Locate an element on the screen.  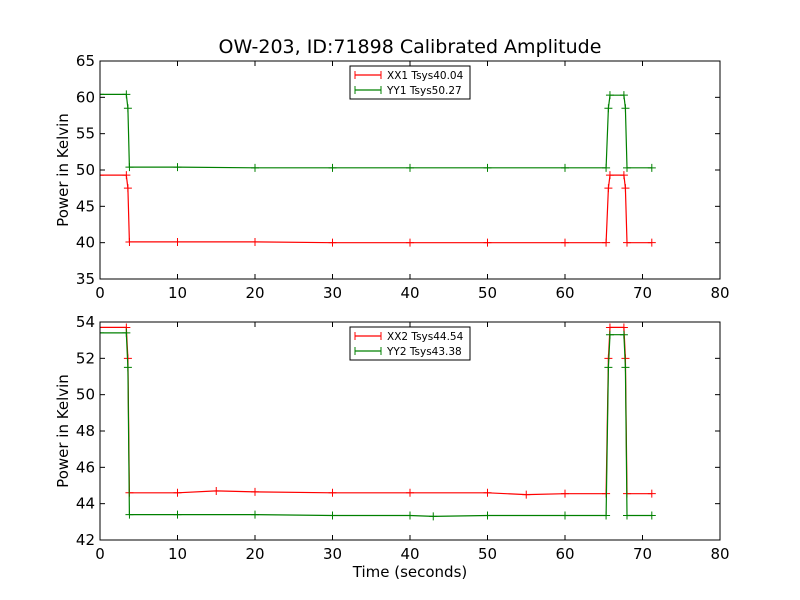
bottom-x-tick-label: 80 is located at coordinates (719, 554).